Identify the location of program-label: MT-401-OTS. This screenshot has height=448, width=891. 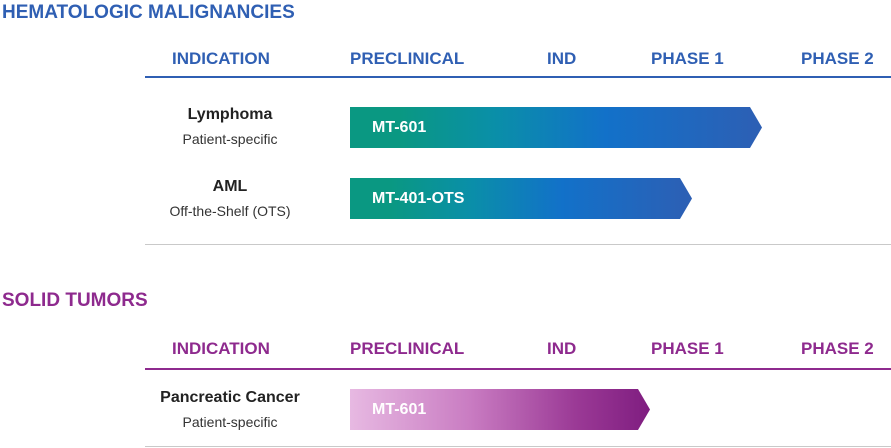
(418, 198).